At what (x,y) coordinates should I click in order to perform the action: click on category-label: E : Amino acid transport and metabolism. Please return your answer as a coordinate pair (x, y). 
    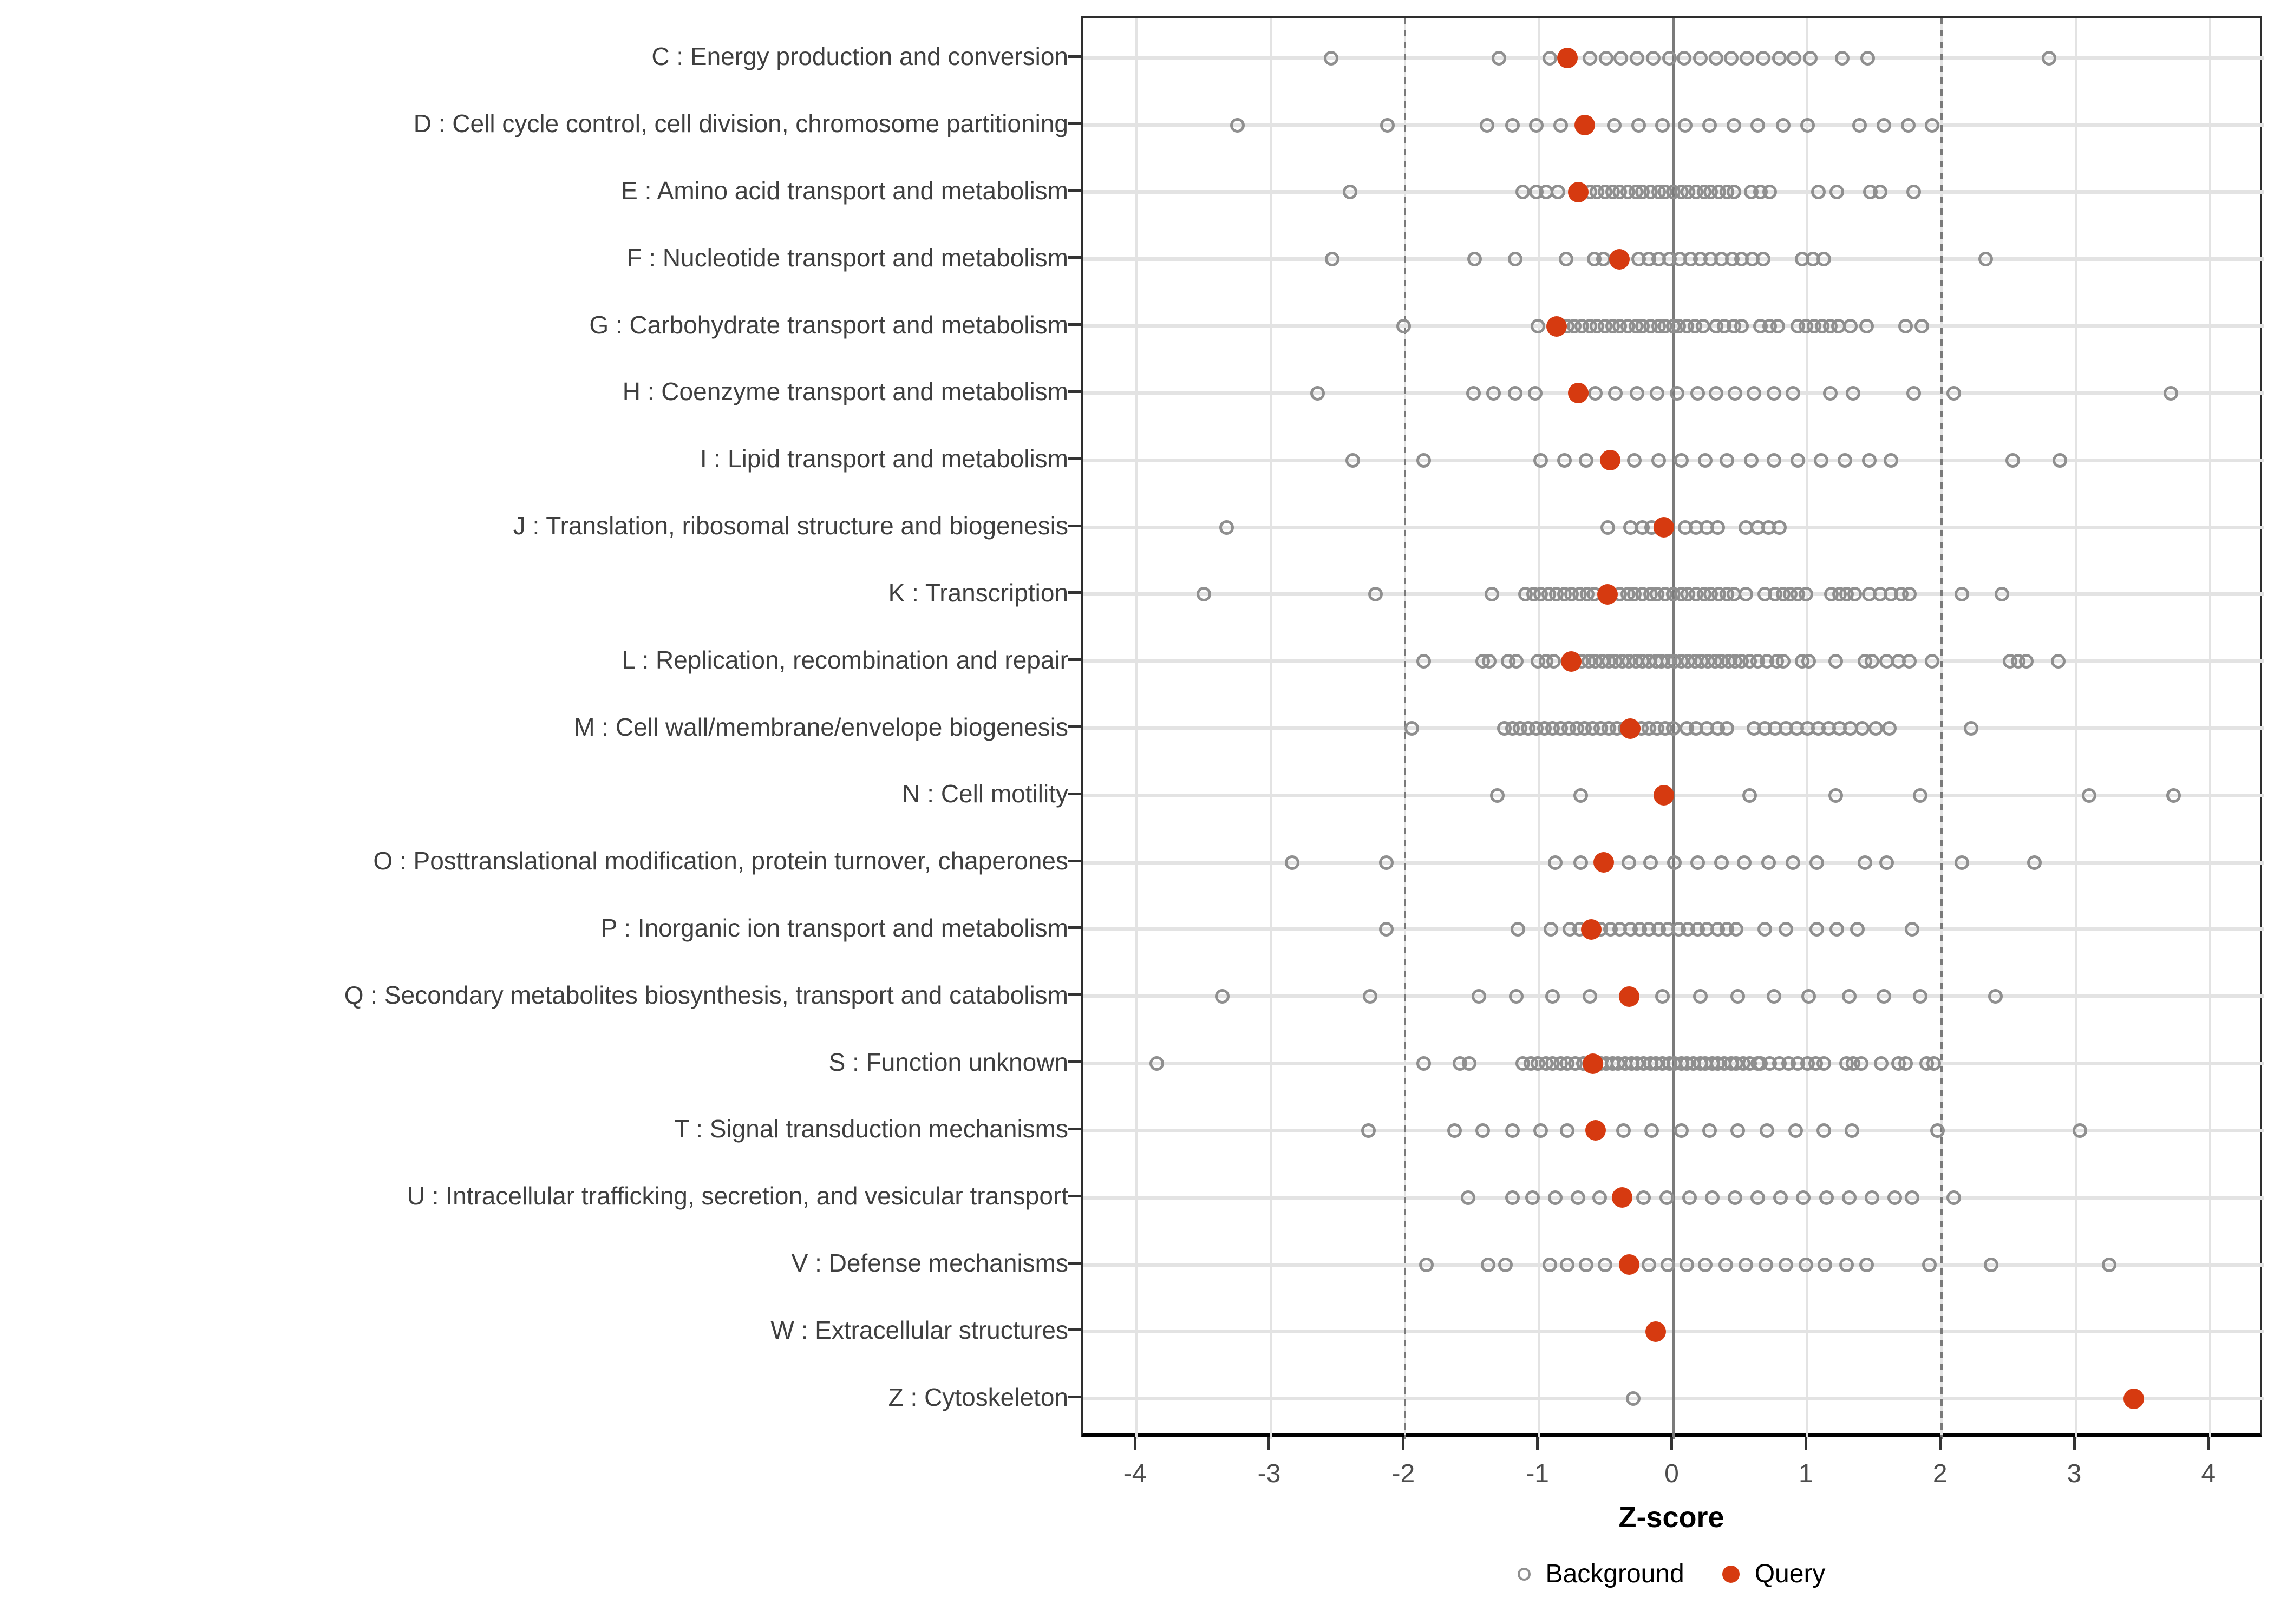
    Looking at the image, I should click on (844, 190).